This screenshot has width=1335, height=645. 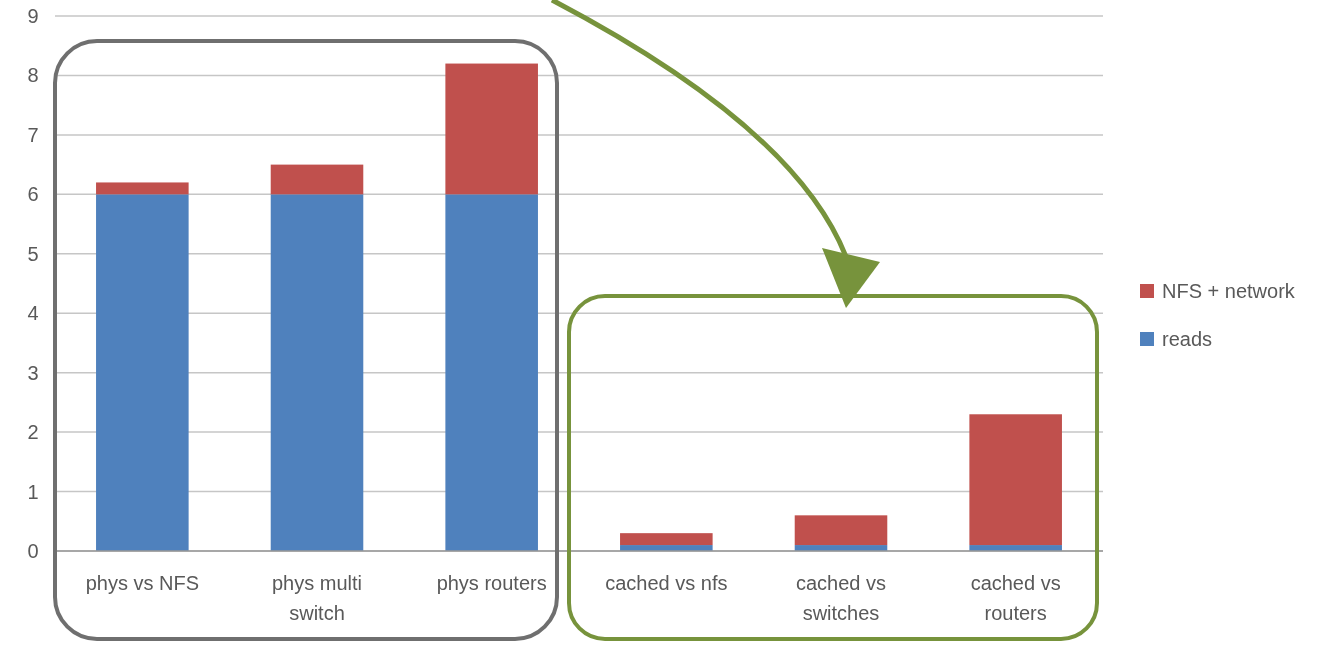 I want to click on legend-label: reads, so click(x=1187, y=339).